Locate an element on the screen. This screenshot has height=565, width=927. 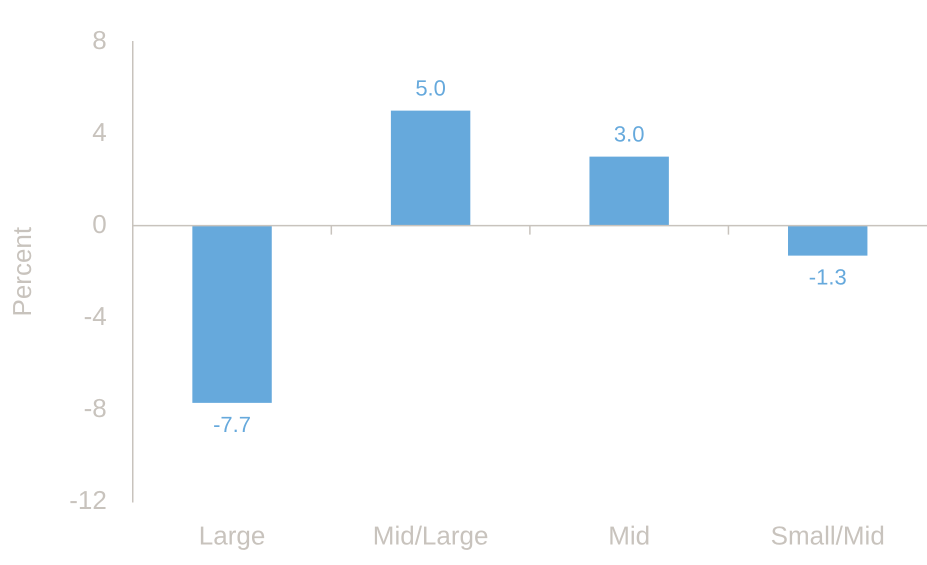
y-tick-label: 8 is located at coordinates (99, 39).